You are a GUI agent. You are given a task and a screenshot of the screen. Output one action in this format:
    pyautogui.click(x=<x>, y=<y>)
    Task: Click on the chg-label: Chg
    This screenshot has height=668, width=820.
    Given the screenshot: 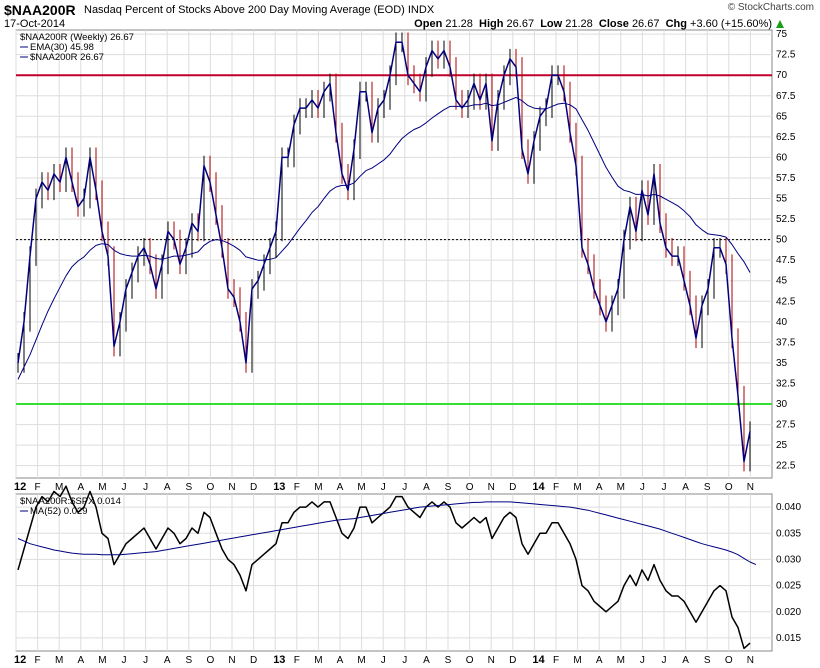 What is the action you would take?
    pyautogui.click(x=676, y=24)
    